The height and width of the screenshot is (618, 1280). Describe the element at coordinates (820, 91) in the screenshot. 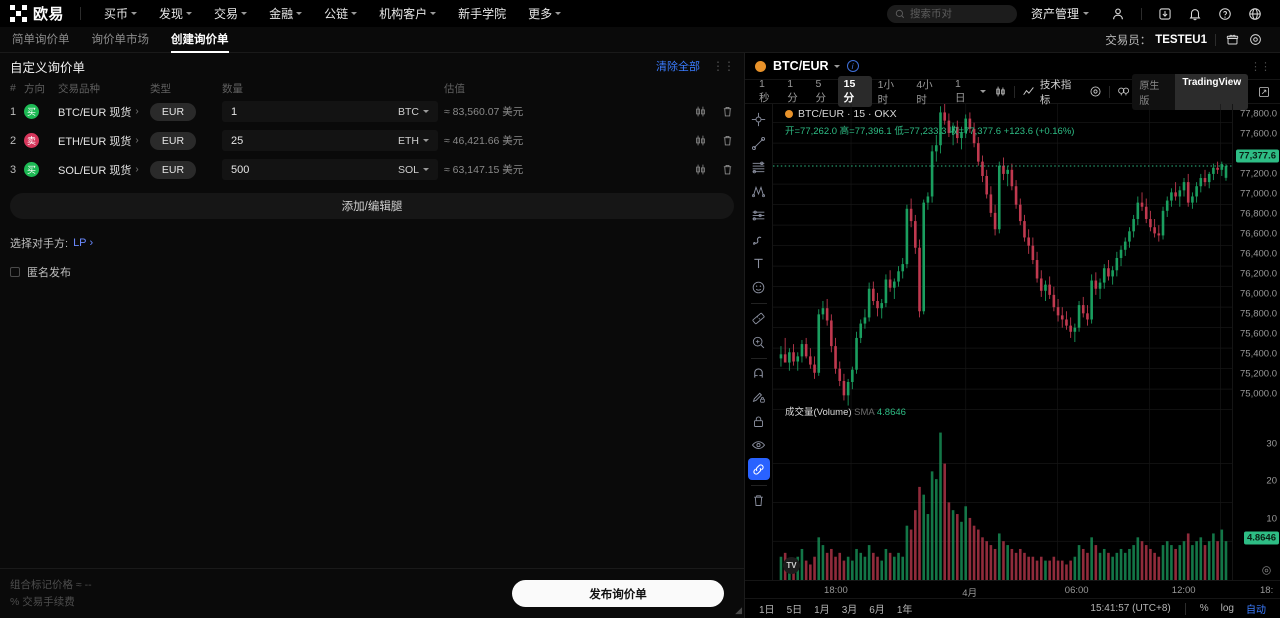

I see `timeframe-5m: 5分` at that location.